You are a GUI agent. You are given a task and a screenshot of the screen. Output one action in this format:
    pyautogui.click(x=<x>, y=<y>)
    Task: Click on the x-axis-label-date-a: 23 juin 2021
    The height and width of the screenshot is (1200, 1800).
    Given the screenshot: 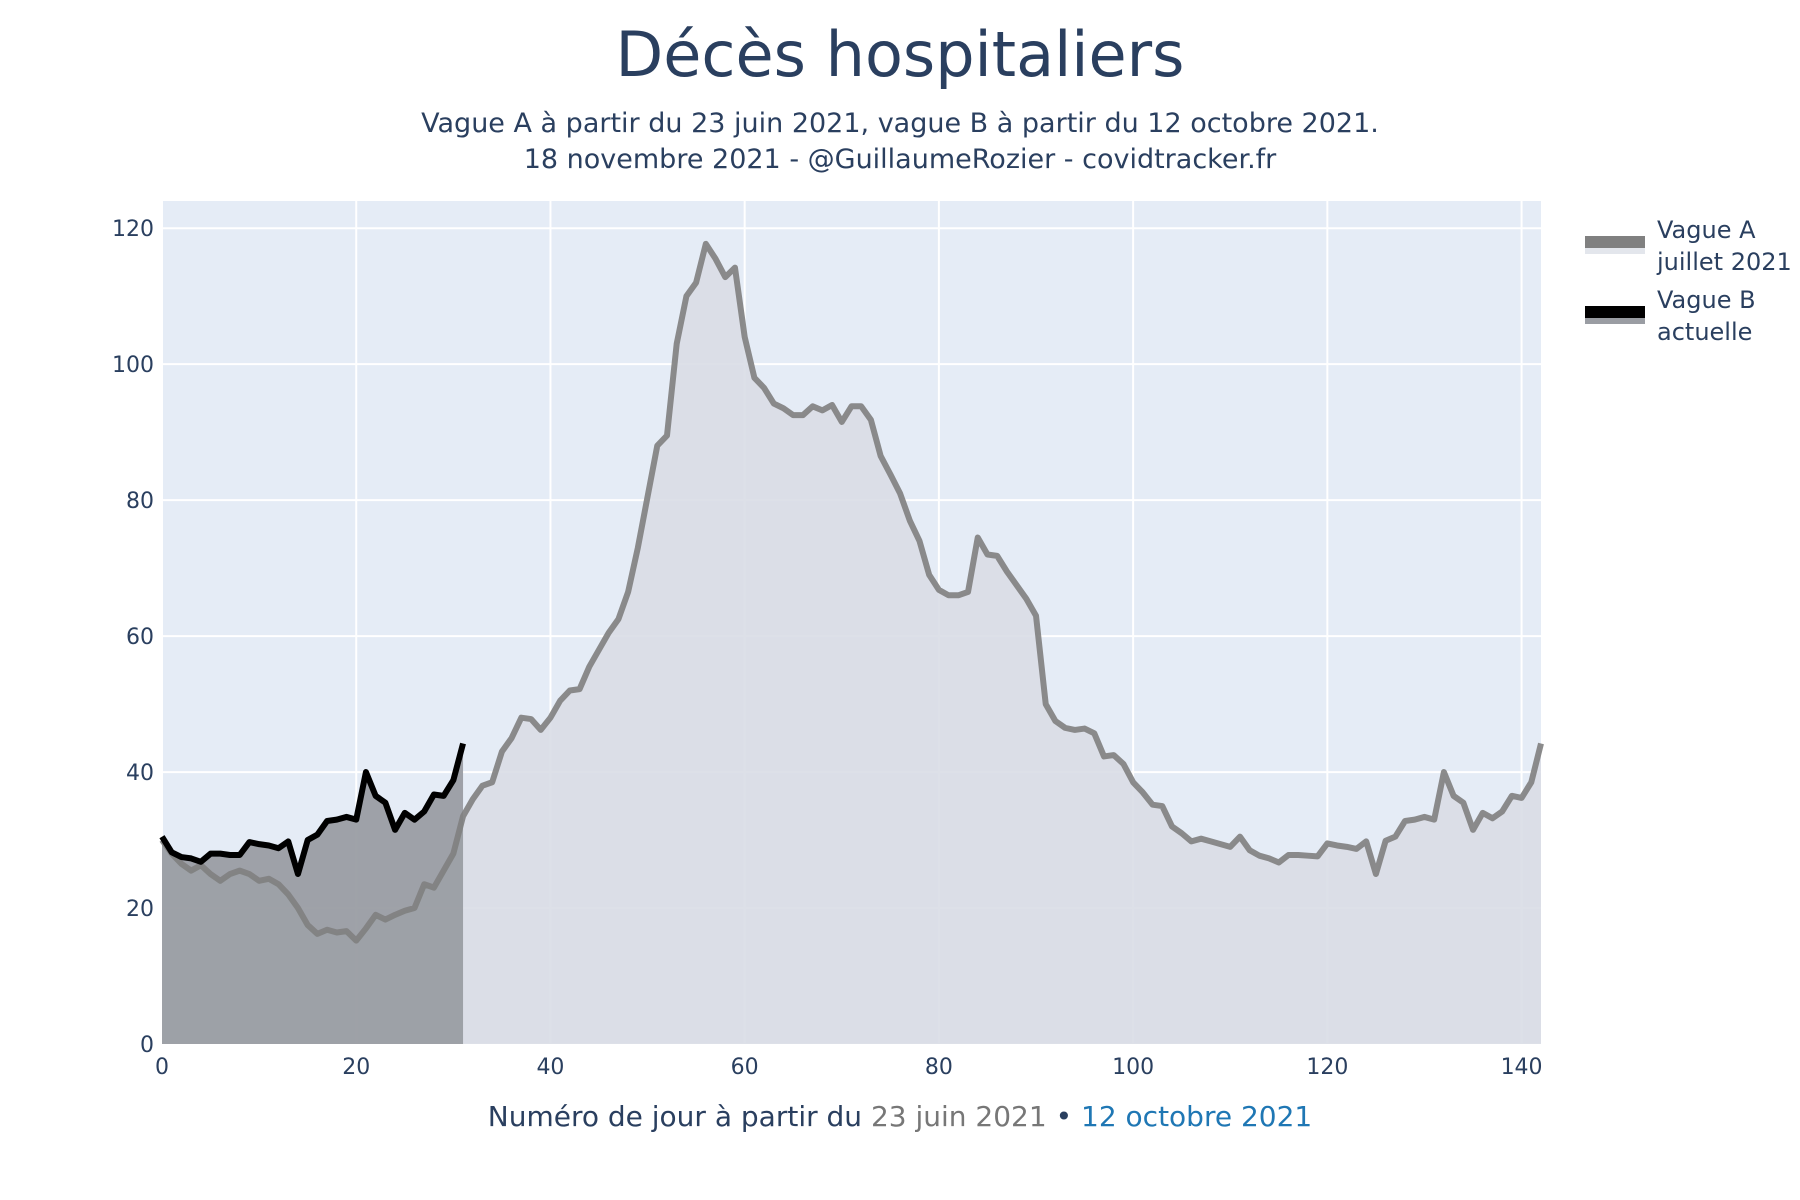 What is the action you would take?
    pyautogui.click(x=958, y=1116)
    